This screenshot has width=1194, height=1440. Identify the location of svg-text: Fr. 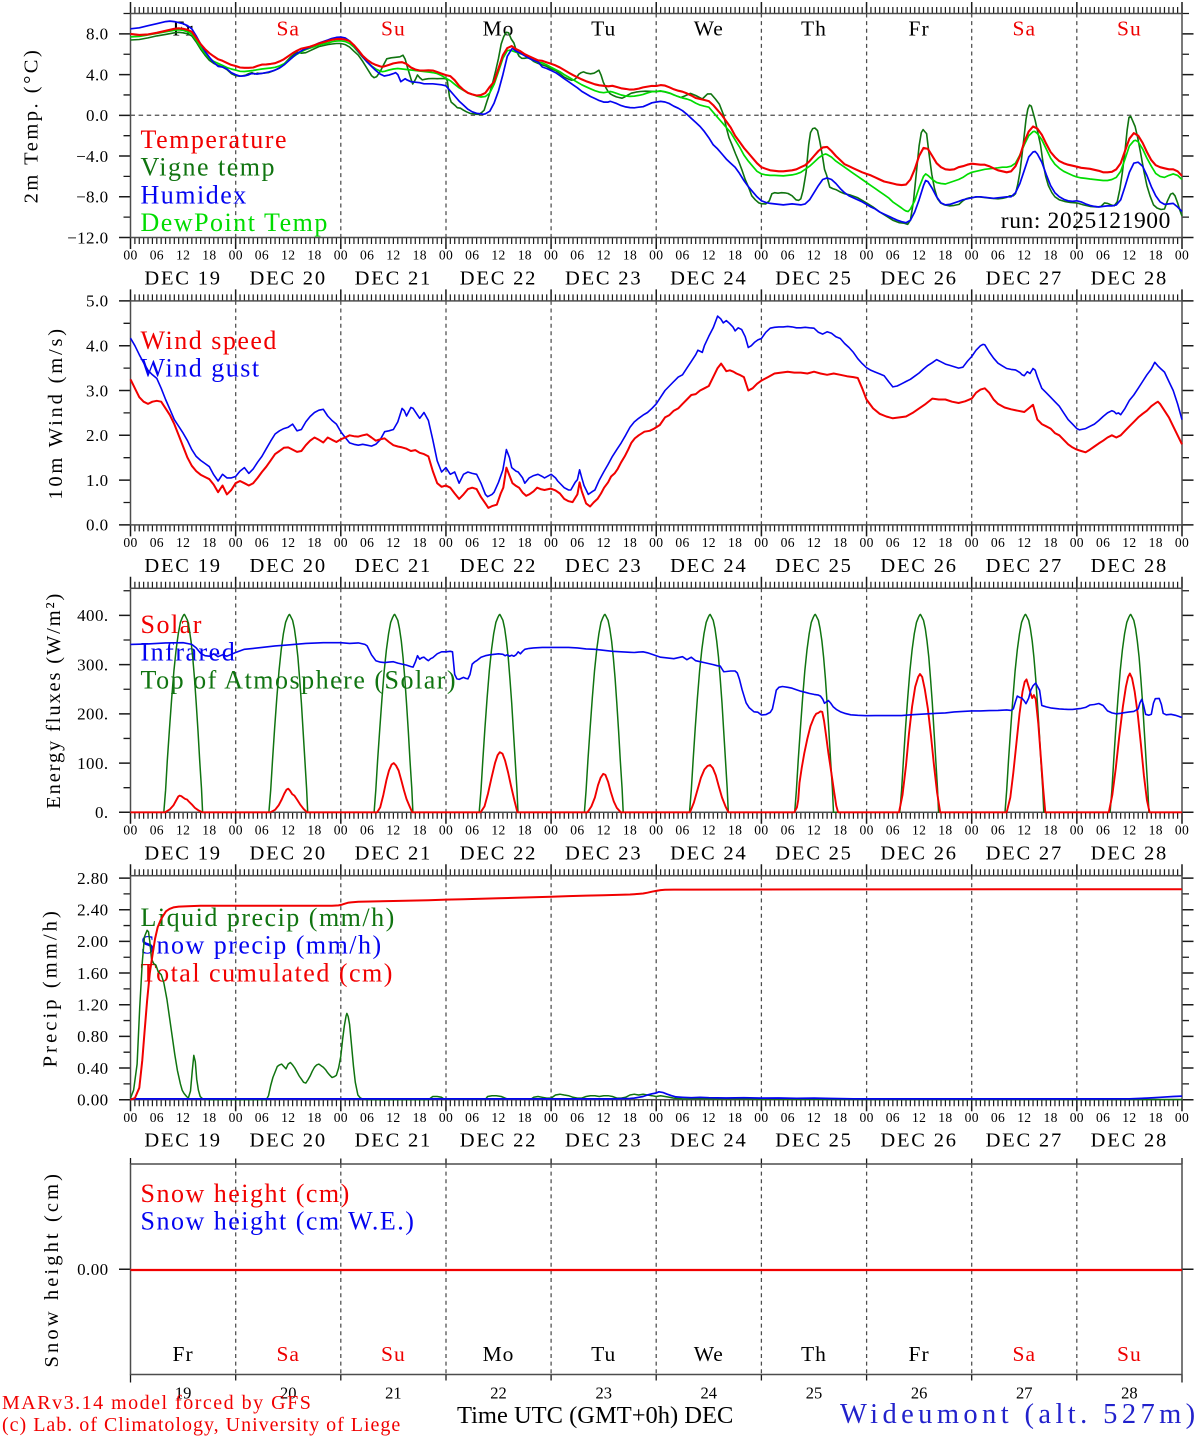
(919, 29).